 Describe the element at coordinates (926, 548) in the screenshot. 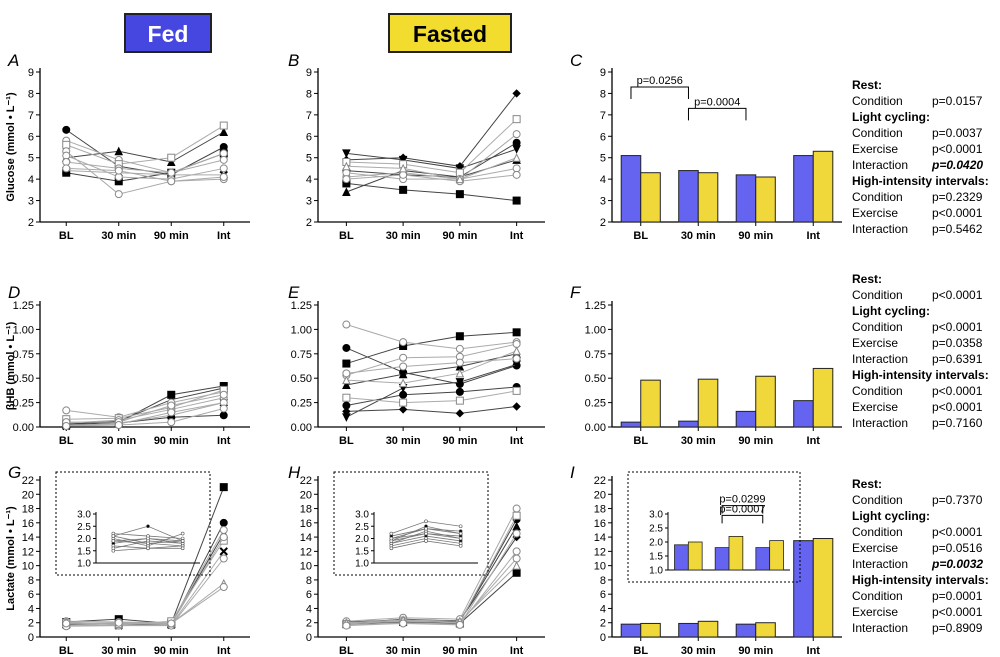

I see `stats-row: Exercise p=0.0516` at that location.